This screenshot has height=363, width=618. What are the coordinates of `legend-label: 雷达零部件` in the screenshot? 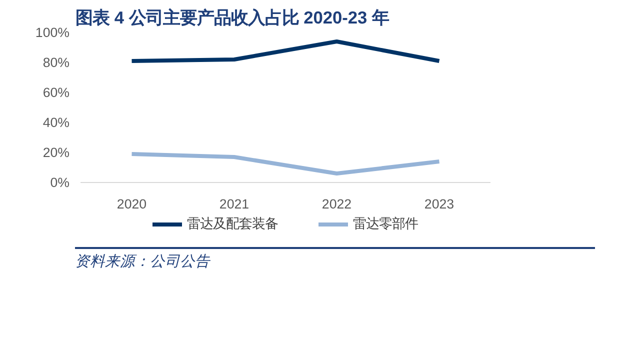 It's located at (385, 224).